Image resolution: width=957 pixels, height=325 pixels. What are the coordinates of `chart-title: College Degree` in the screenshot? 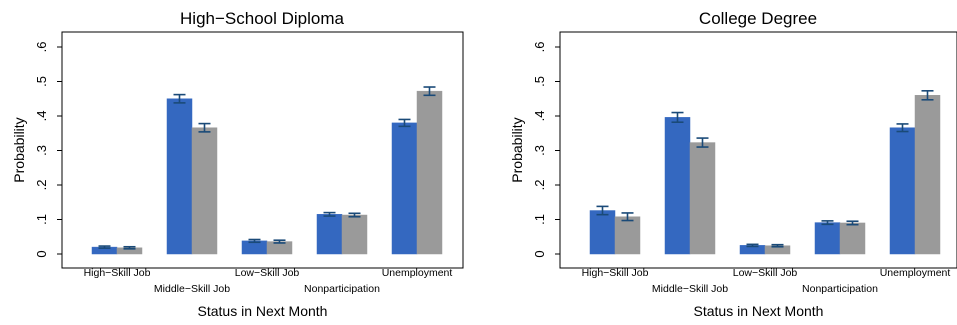 It's located at (758, 18).